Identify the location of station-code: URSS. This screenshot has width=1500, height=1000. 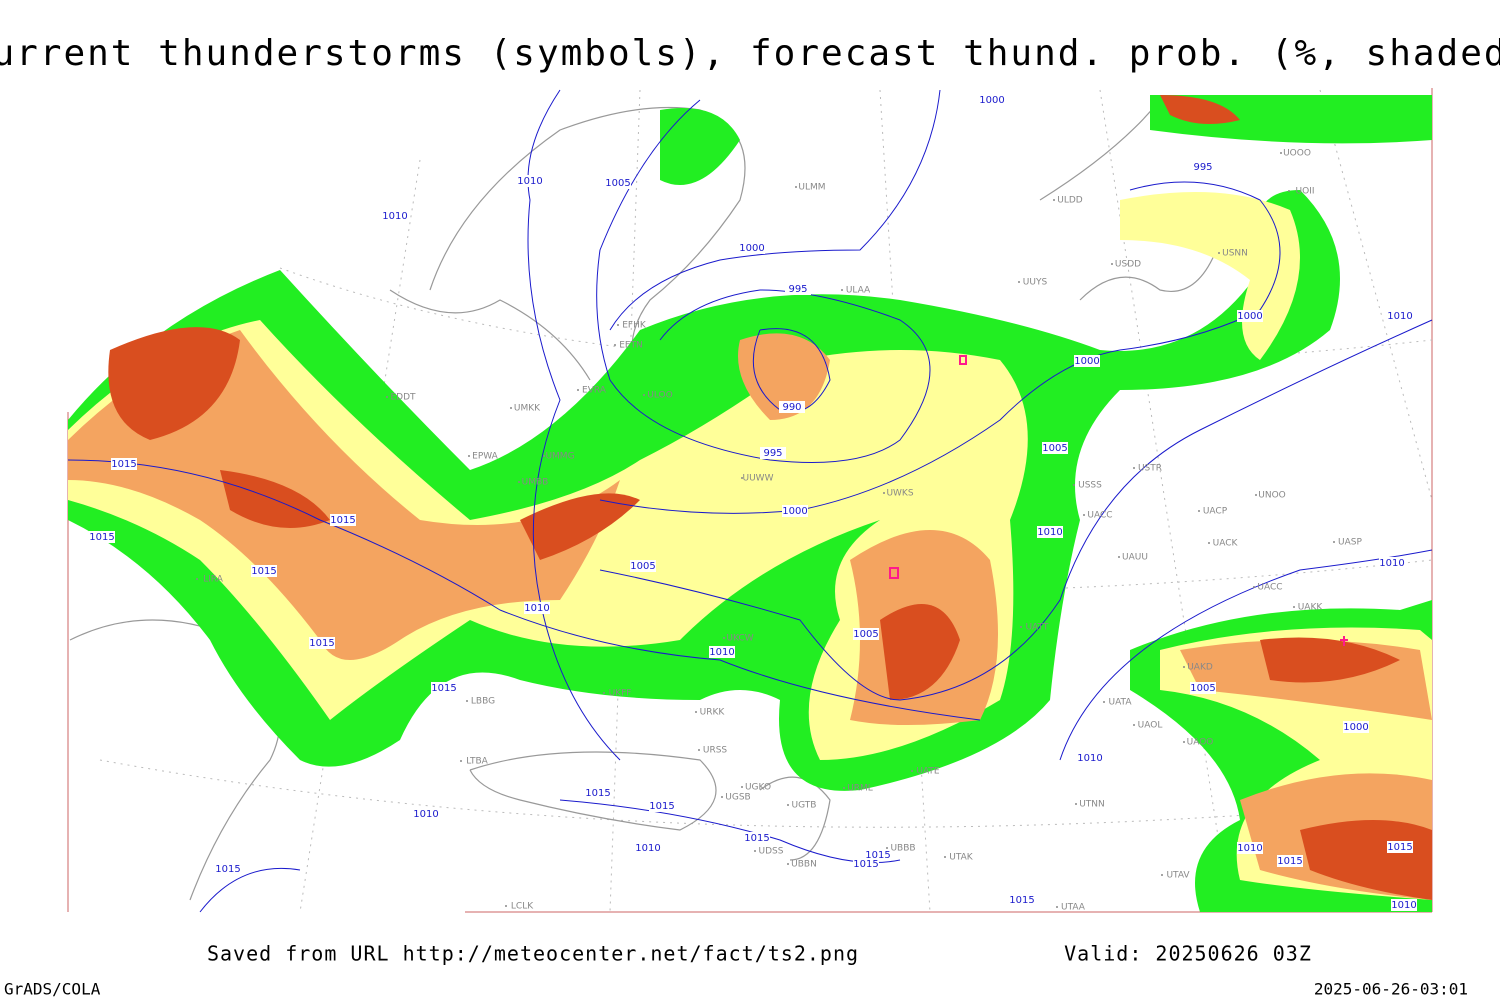
(715, 751).